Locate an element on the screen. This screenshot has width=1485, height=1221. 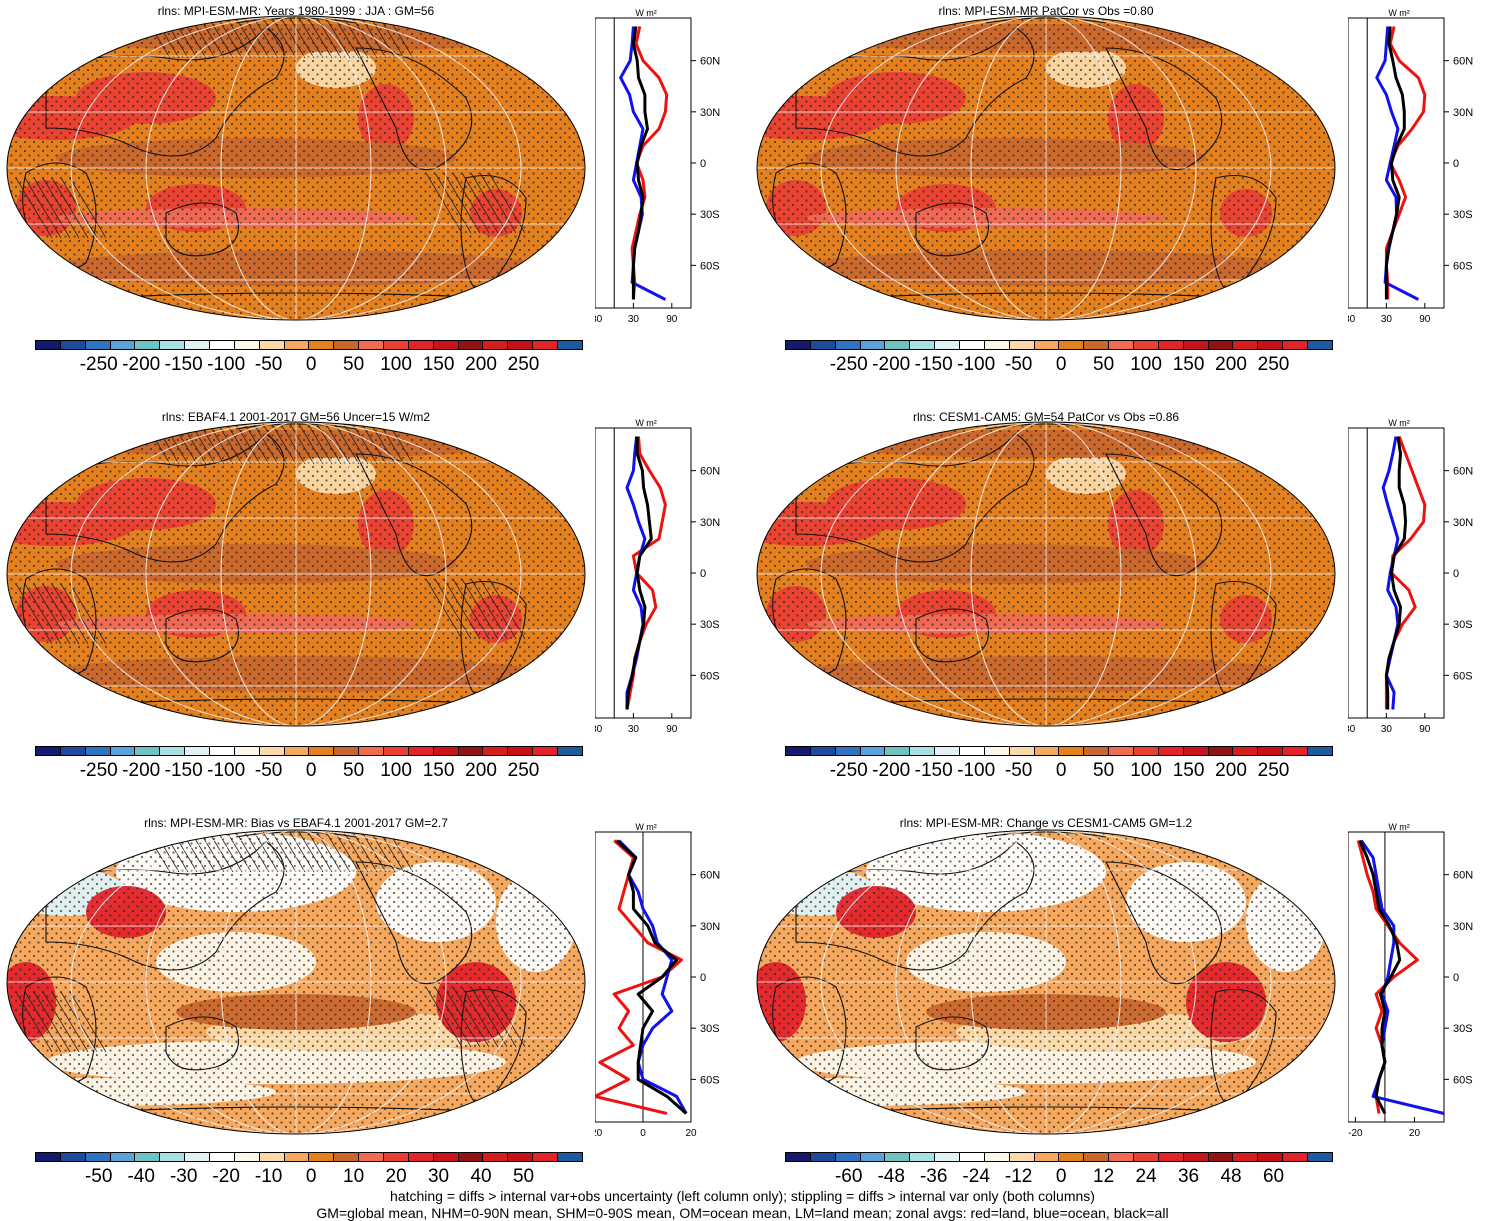
y-tick-label: 0 is located at coordinates (703, 164).